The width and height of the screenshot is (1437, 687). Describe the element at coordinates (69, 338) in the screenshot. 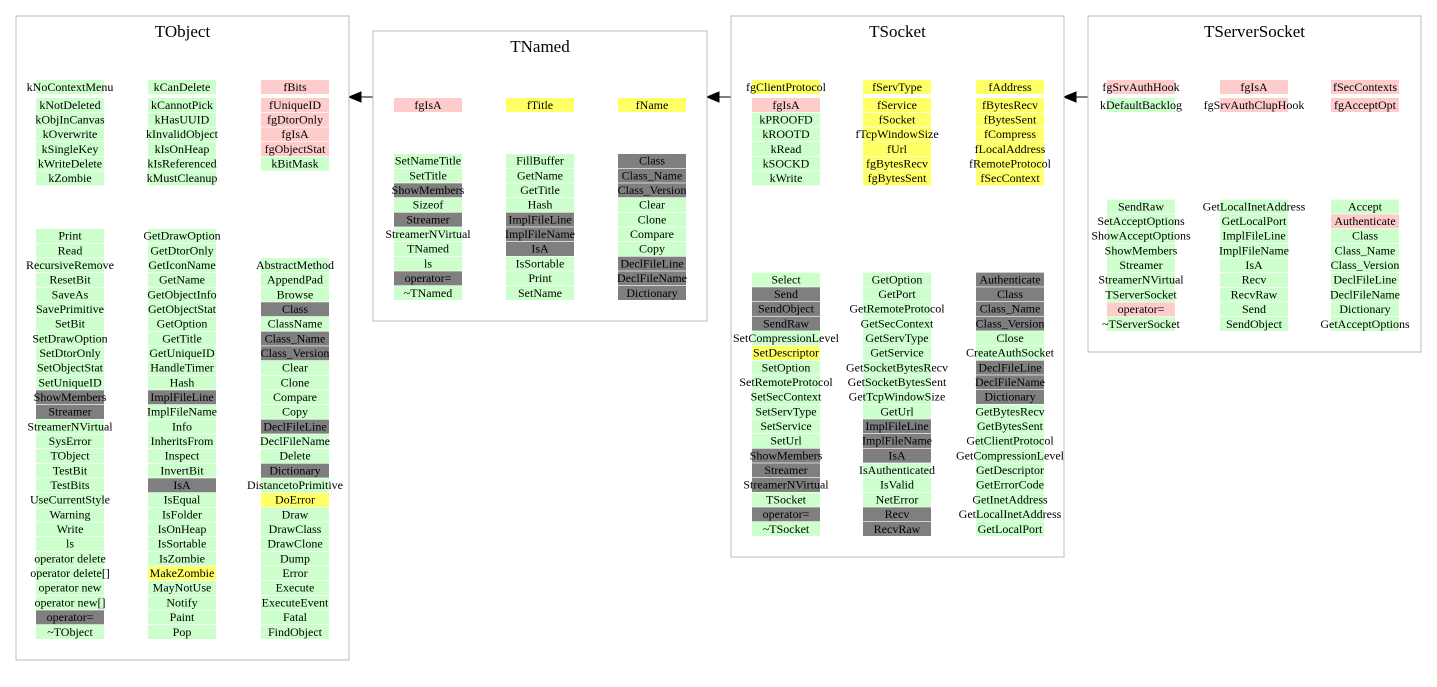

I see `method: SetDrawOption` at that location.